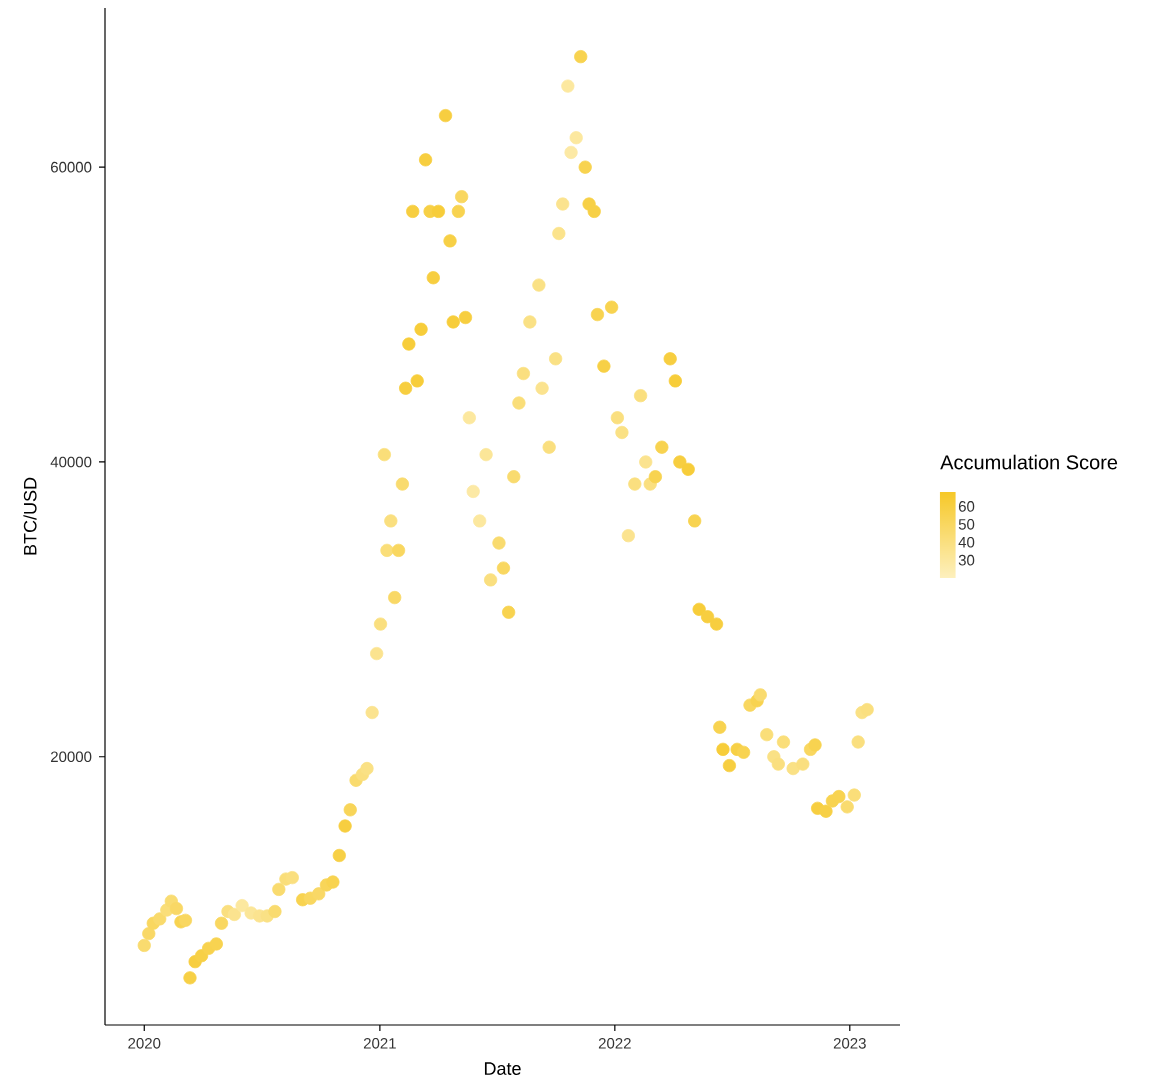 This screenshot has width=1161, height=1091. I want to click on x-tick-label: 2020, so click(144, 1043).